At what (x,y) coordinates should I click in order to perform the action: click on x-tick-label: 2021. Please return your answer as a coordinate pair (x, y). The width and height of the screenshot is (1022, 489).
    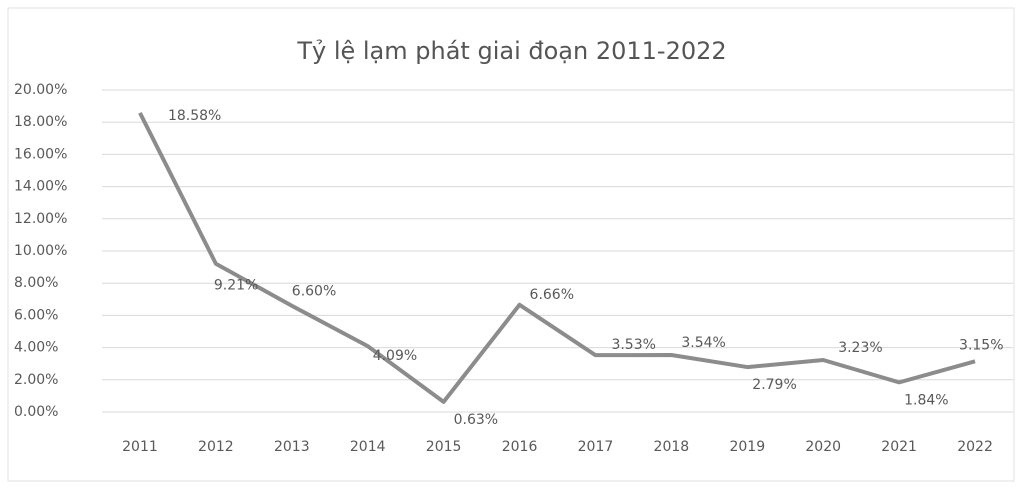
    Looking at the image, I should click on (899, 447).